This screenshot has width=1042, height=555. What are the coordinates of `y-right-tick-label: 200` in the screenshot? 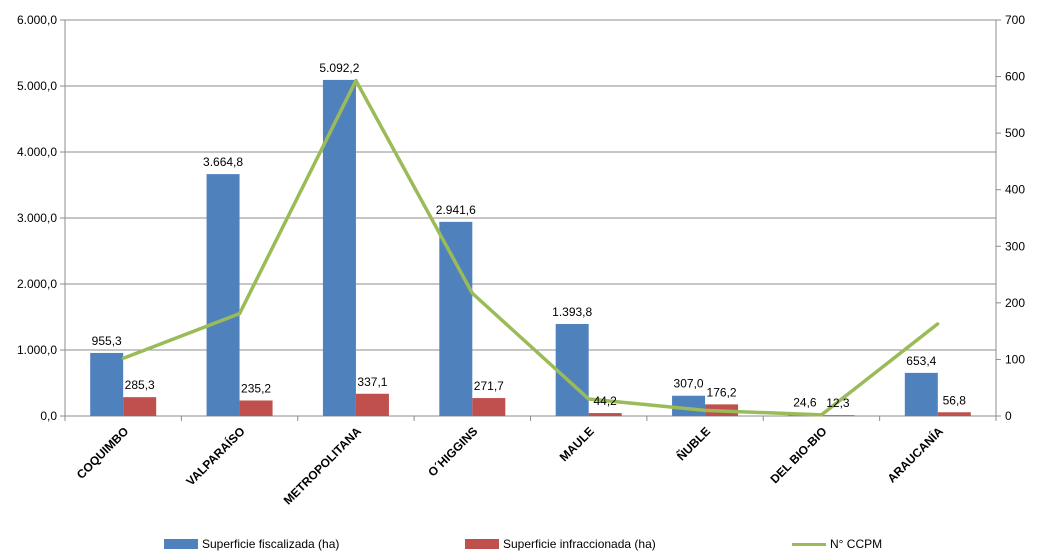 It's located at (1015, 303).